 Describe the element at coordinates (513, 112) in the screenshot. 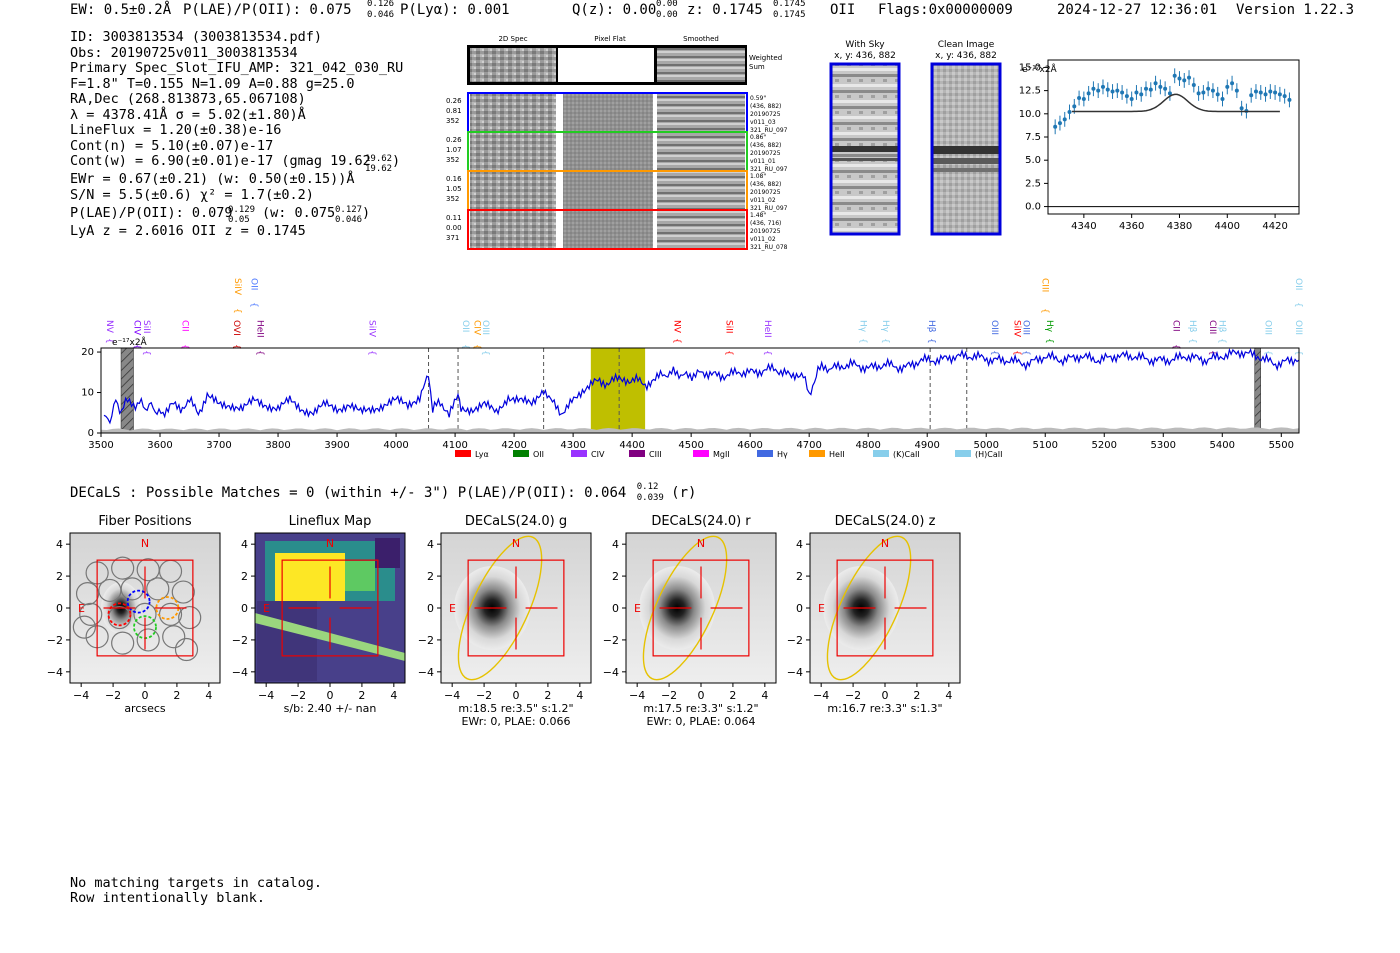

I see `cutout-spec` at that location.